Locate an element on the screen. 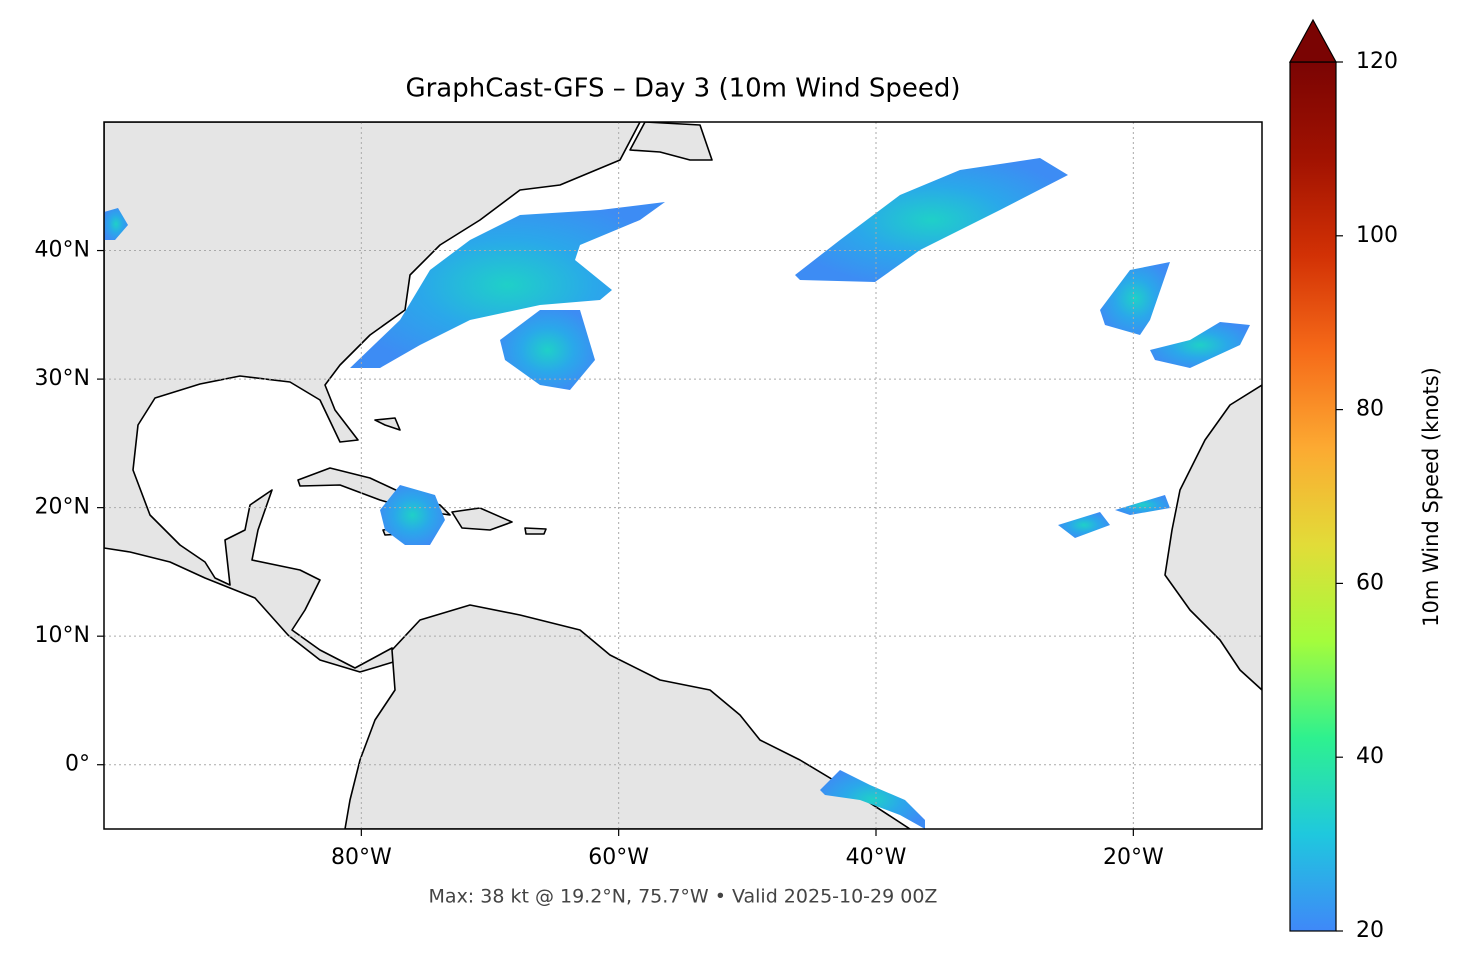  bahamas is located at coordinates (387, 424).